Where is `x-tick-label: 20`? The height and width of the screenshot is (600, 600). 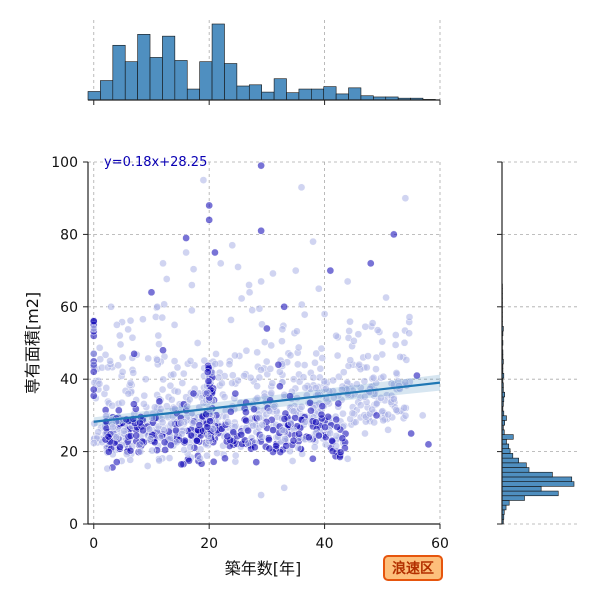 x-tick-label: 20 is located at coordinates (209, 544).